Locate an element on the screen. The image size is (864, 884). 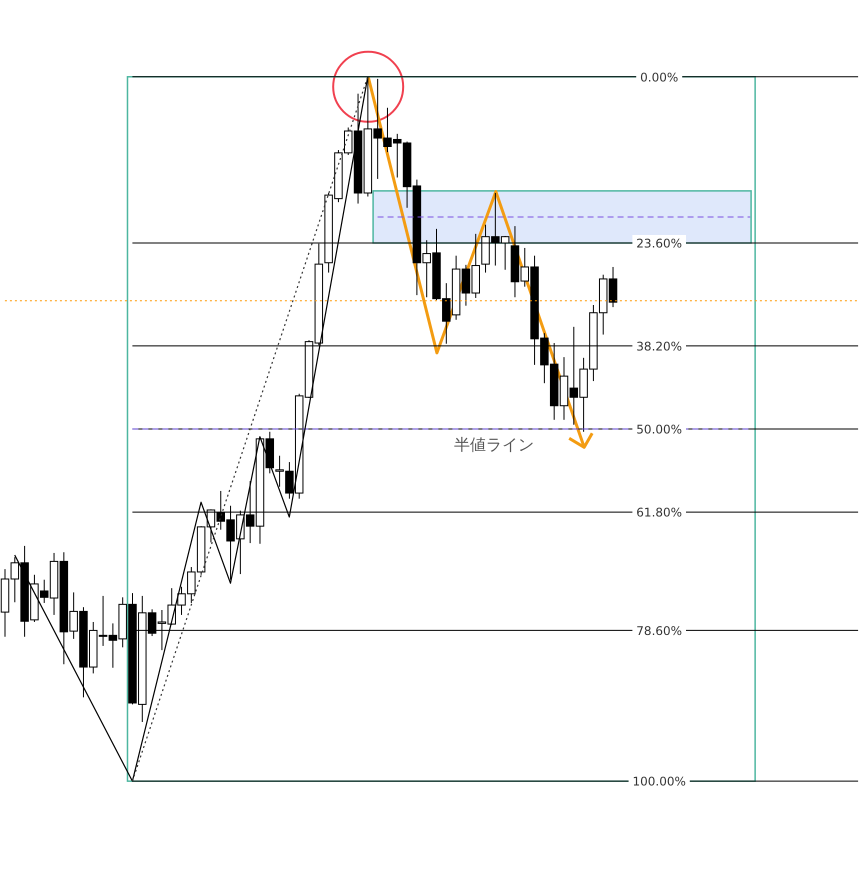
y-tick-label: 100.00% is located at coordinates (659, 781).